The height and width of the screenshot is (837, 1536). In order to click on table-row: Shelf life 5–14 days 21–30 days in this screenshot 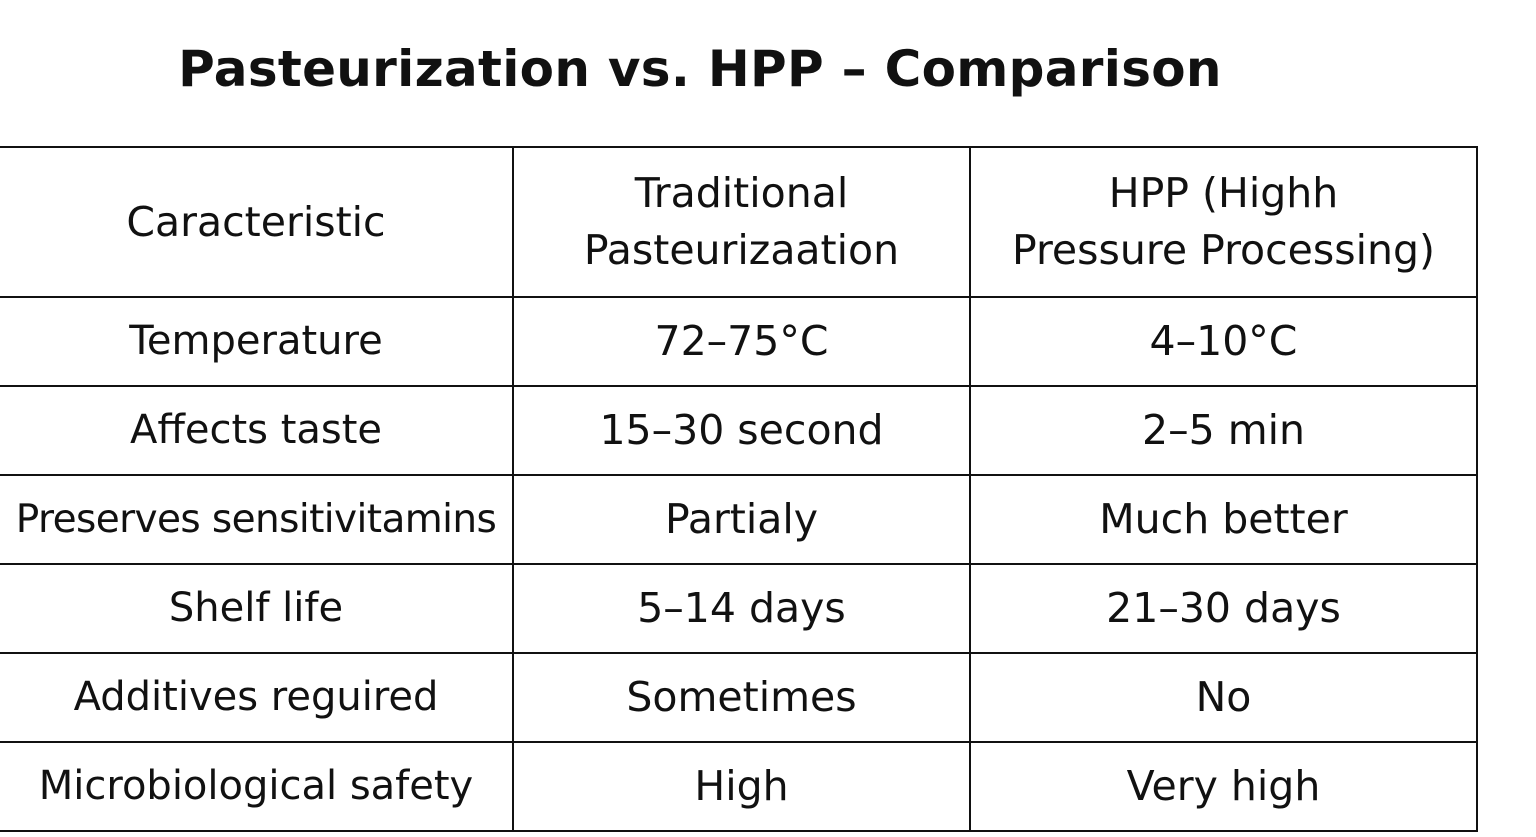, I will do `click(739, 608)`.